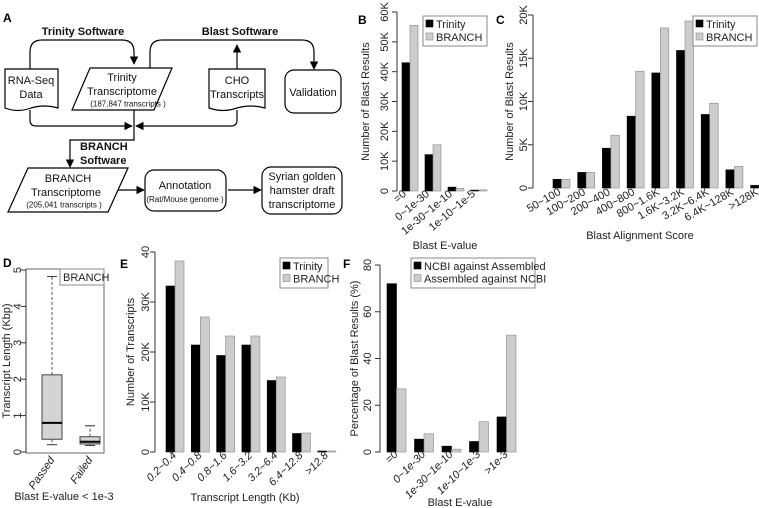 This screenshot has height=508, width=759. I want to click on x-tick-label: >12.8, so click(317, 463).